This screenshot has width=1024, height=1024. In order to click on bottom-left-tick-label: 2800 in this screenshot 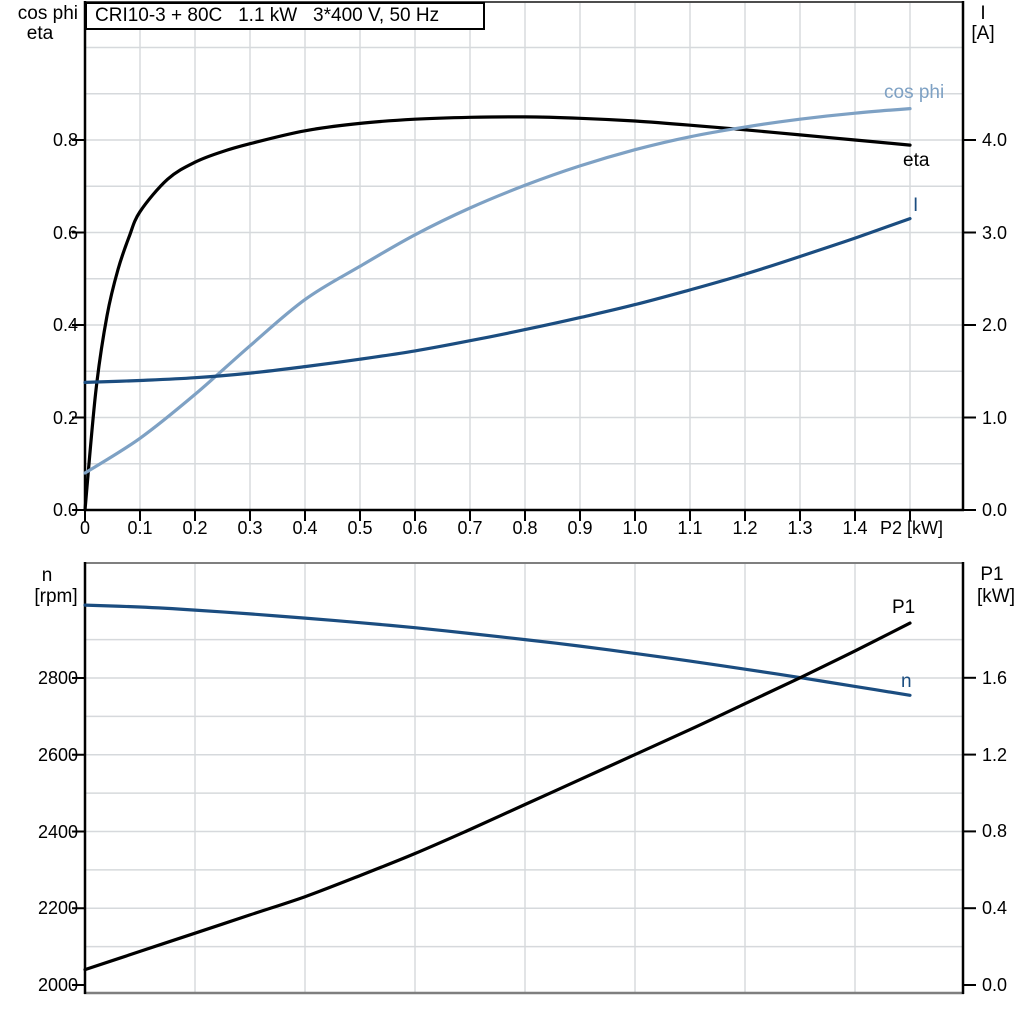, I will do `click(57, 678)`.